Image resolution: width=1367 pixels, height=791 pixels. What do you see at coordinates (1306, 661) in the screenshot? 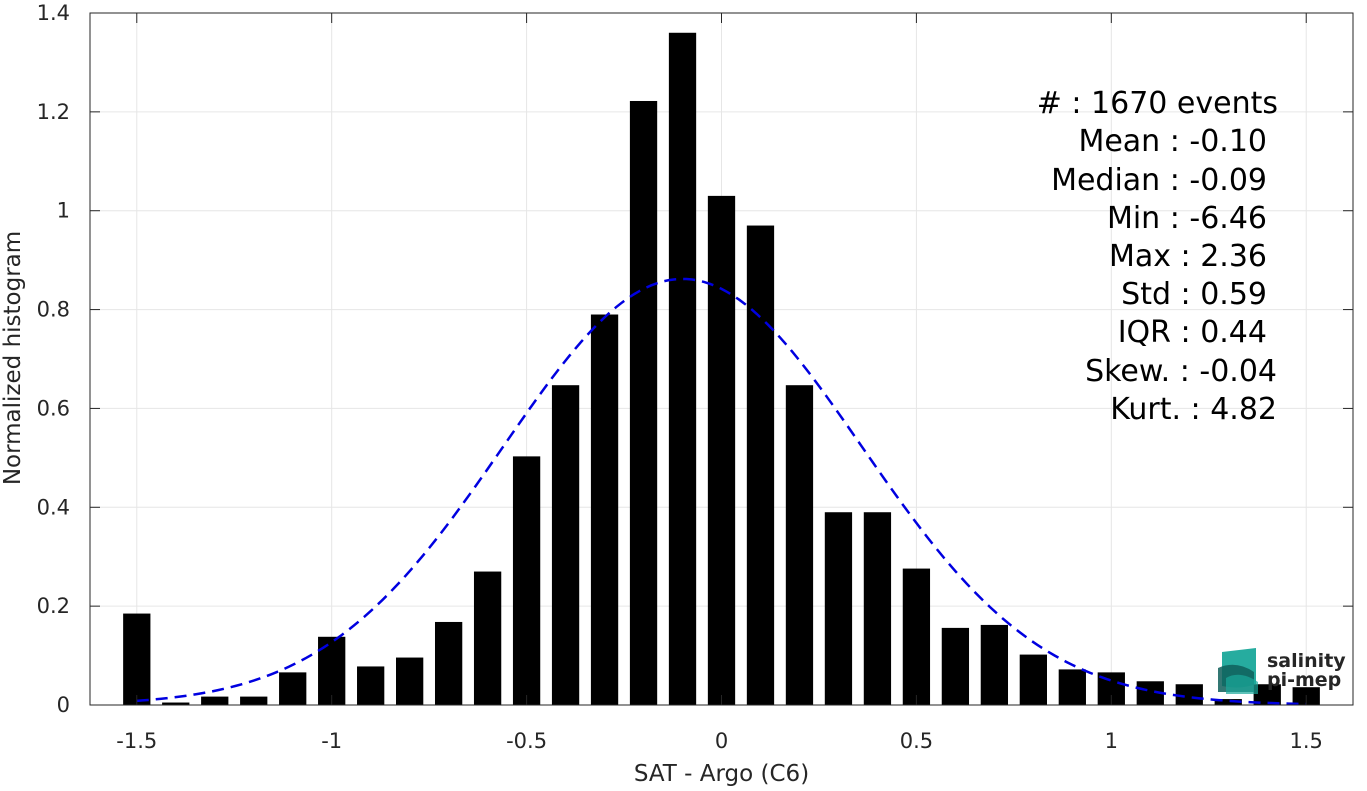
I see `logo-text-salinity: salinity` at bounding box center [1306, 661].